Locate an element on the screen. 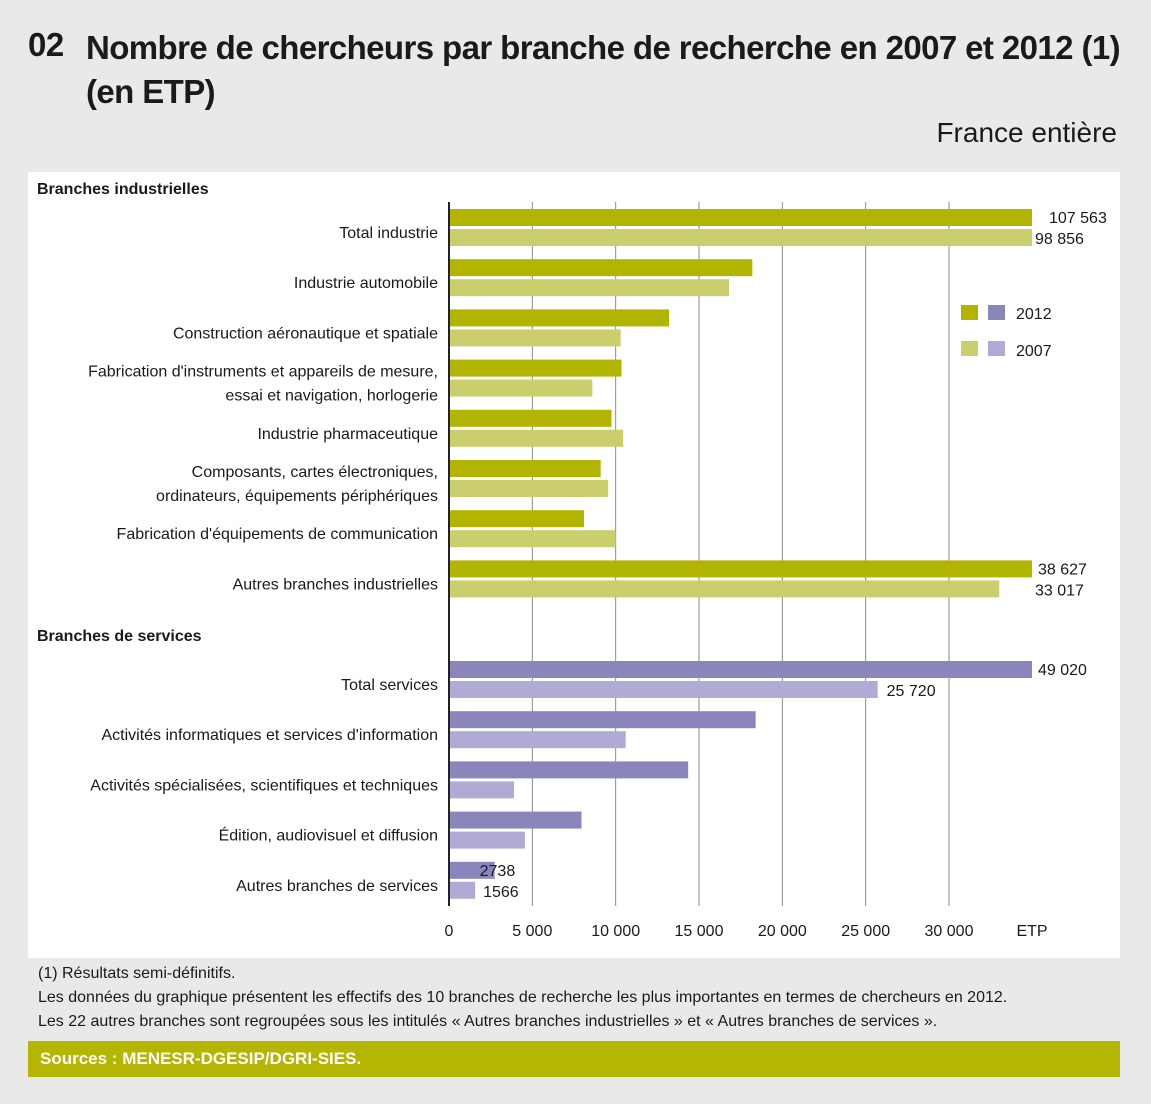 Image resolution: width=1151 pixels, height=1104 pixels. group-header: Branches industrielles is located at coordinates (123, 189).